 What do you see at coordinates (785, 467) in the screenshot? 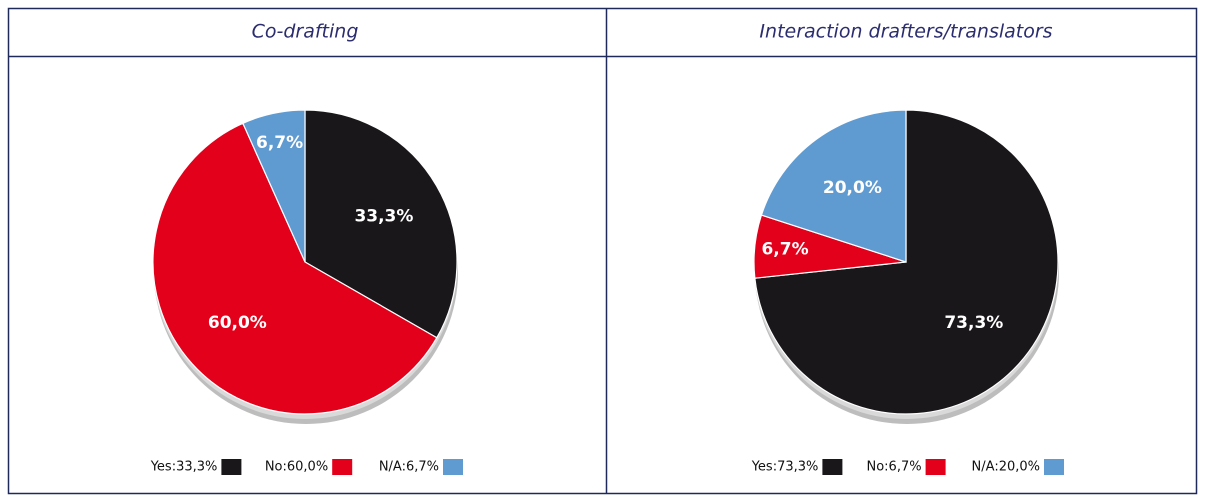
I see `legend-label: Yes:73,3%` at bounding box center [785, 467].